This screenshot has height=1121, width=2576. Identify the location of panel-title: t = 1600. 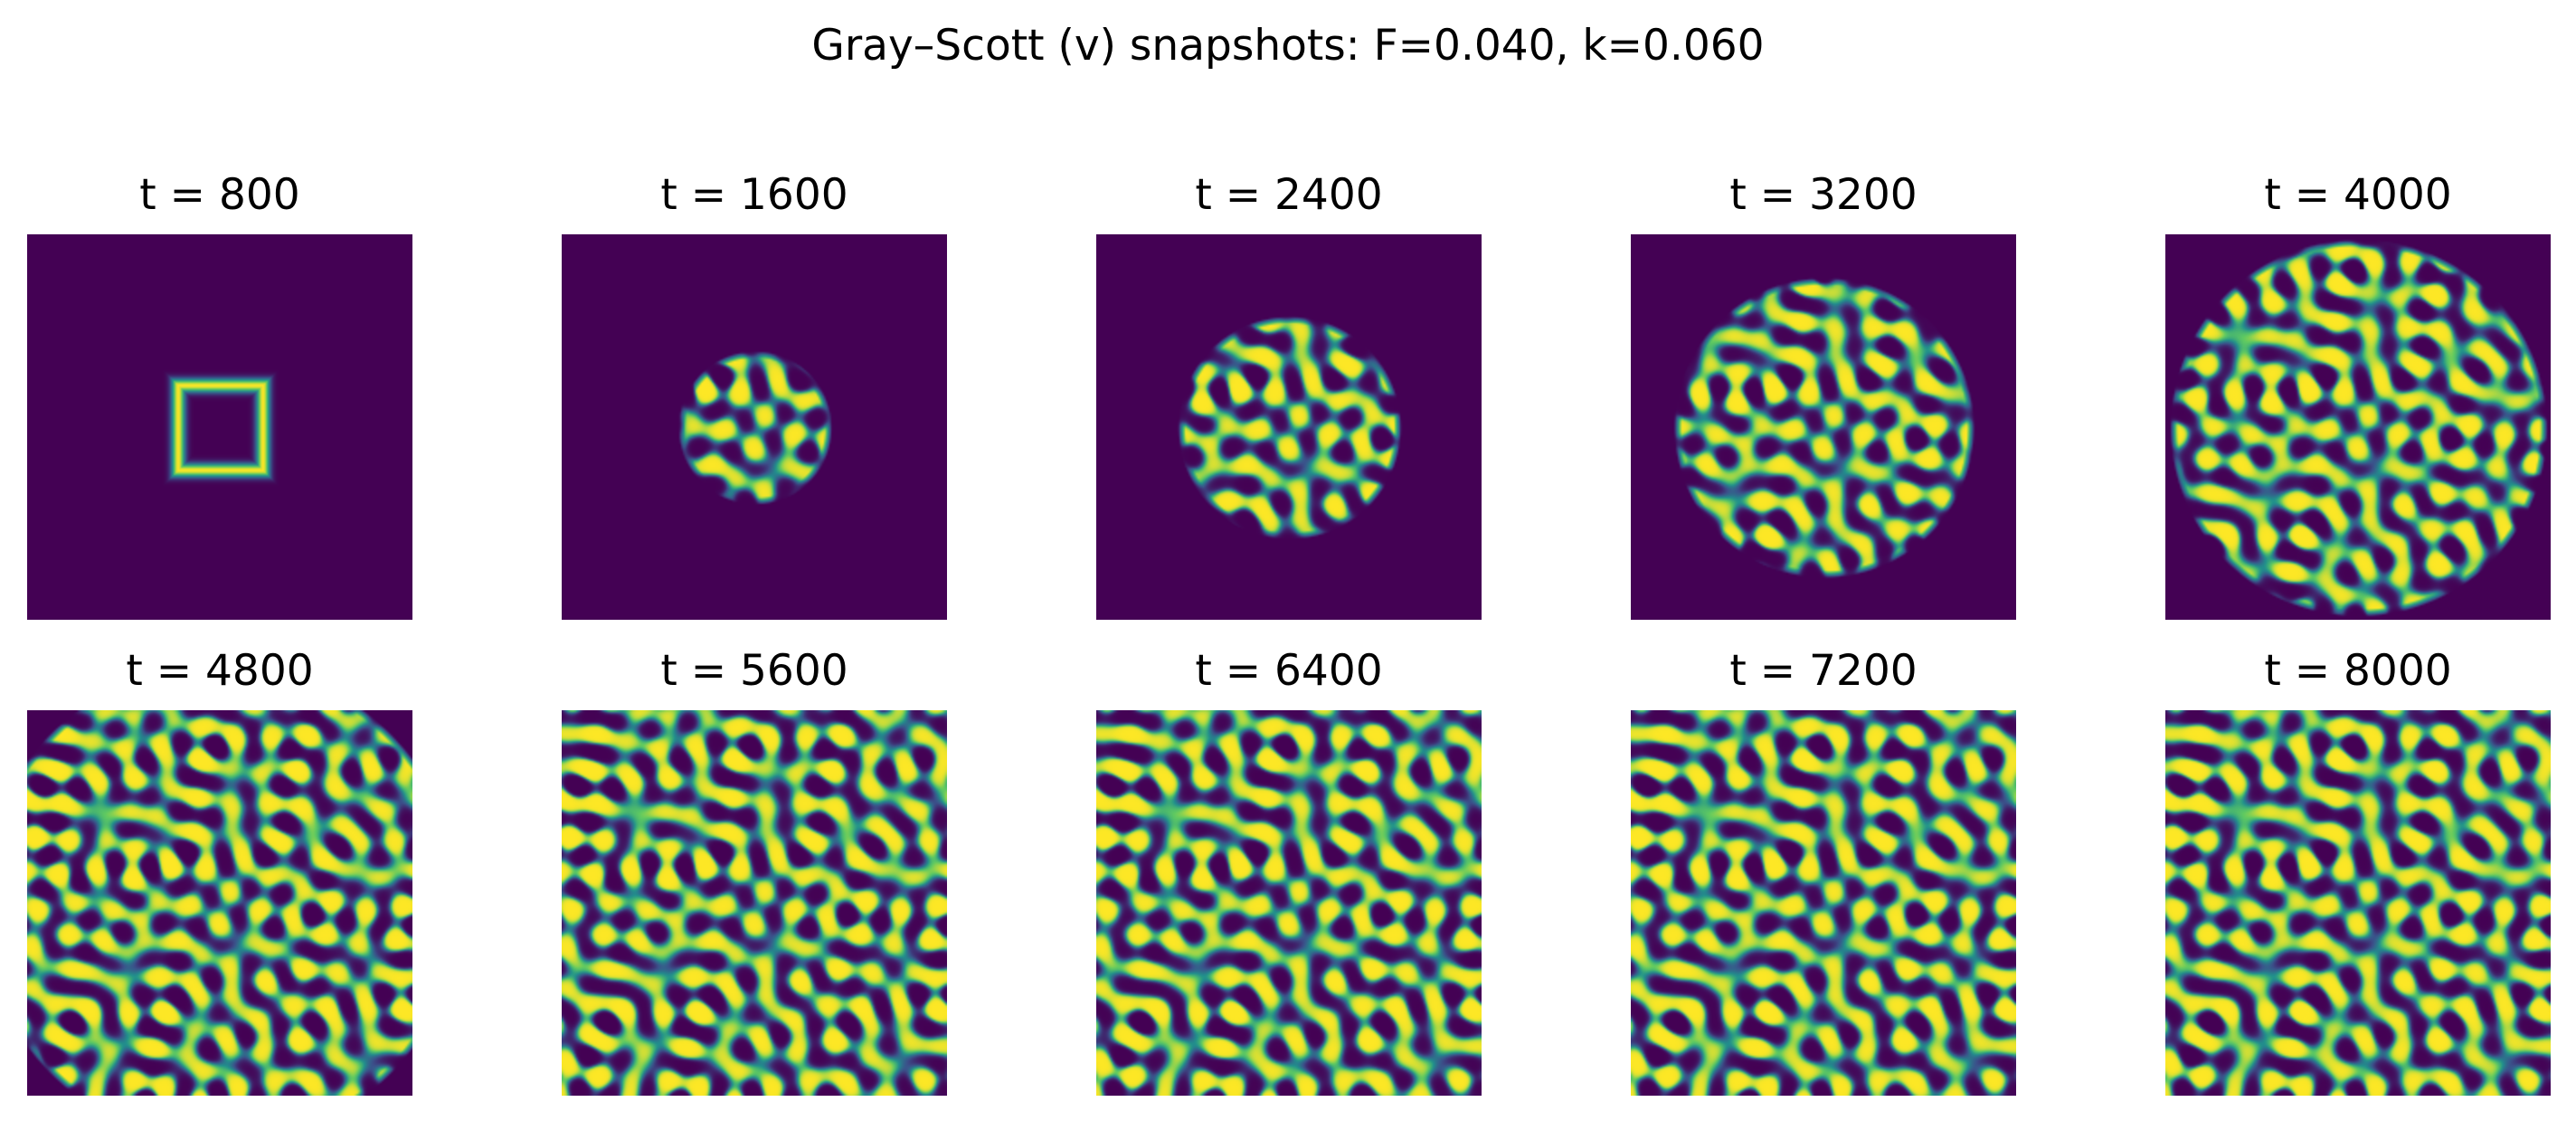
(754, 195).